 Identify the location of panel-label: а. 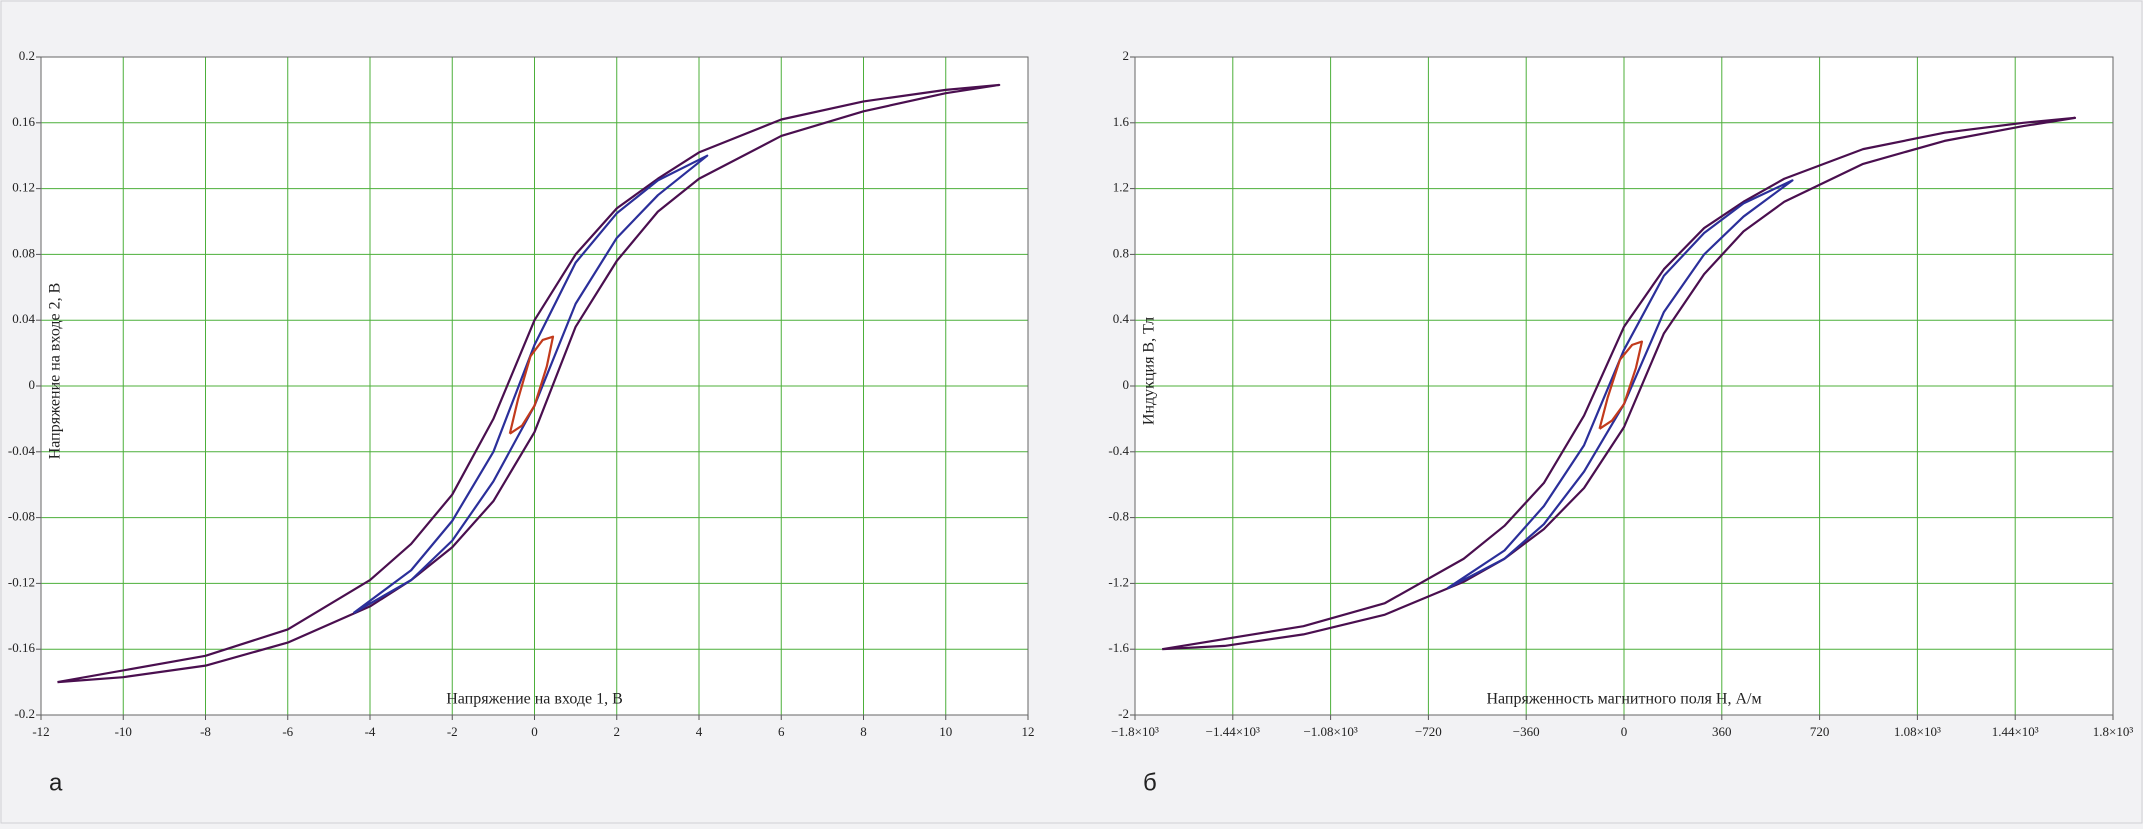
(56, 782).